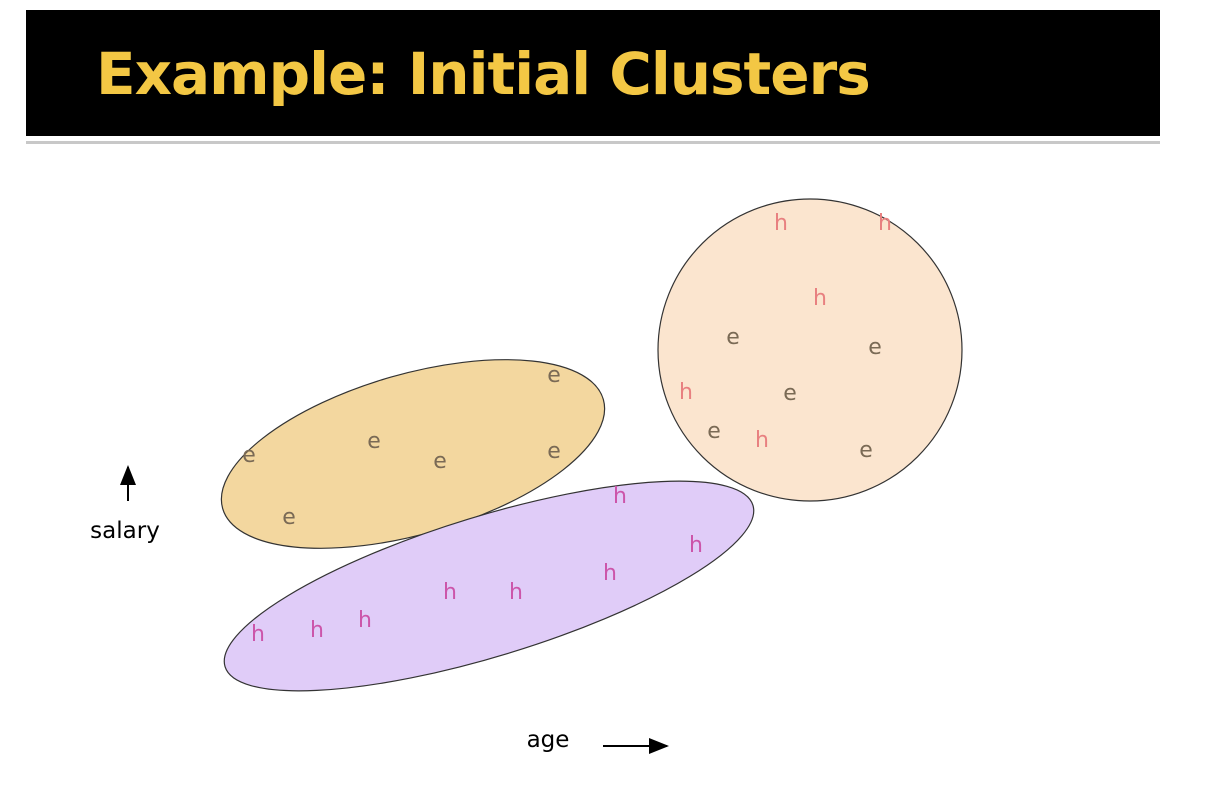 The height and width of the screenshot is (810, 1208). Describe the element at coordinates (785, 337) in the screenshot. I see `cluster-right-points: h h h e e h e e h e` at that location.